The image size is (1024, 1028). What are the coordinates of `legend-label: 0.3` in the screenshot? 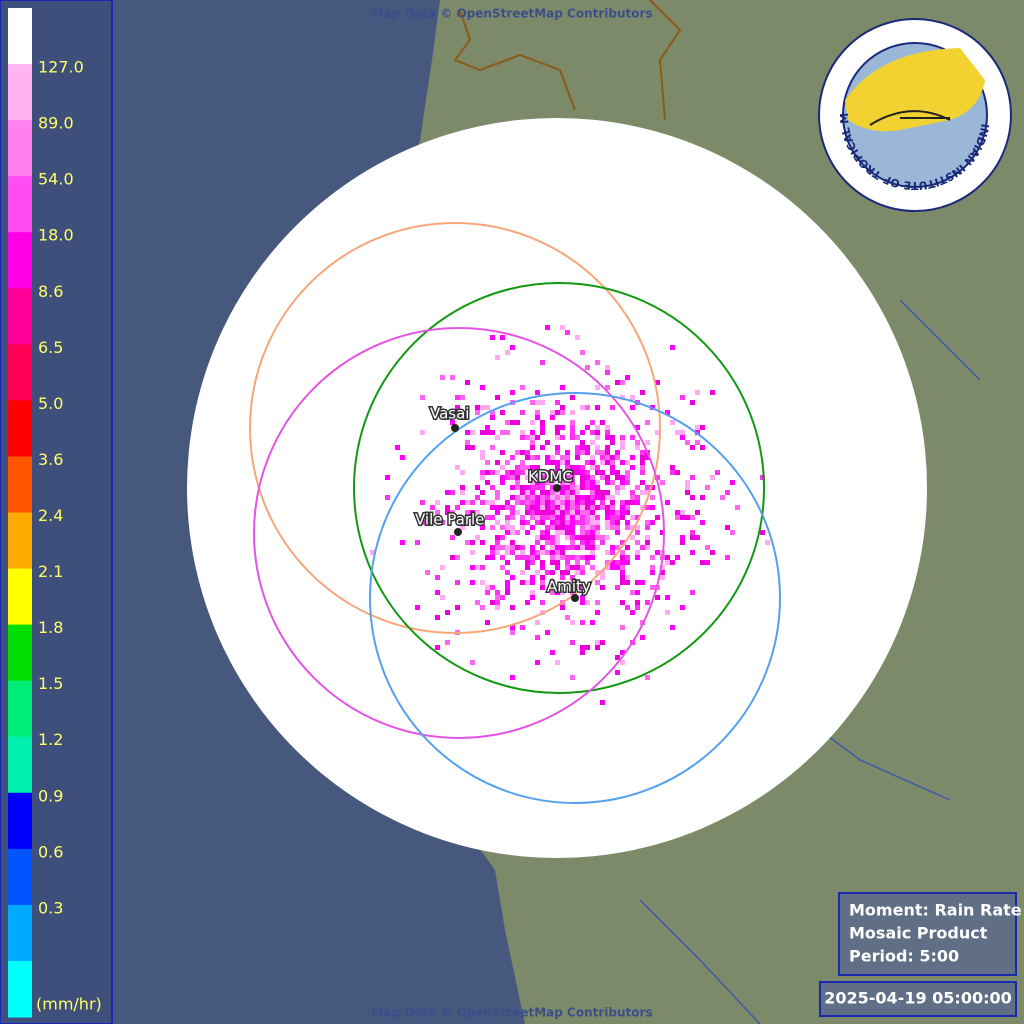 It's located at (50, 907).